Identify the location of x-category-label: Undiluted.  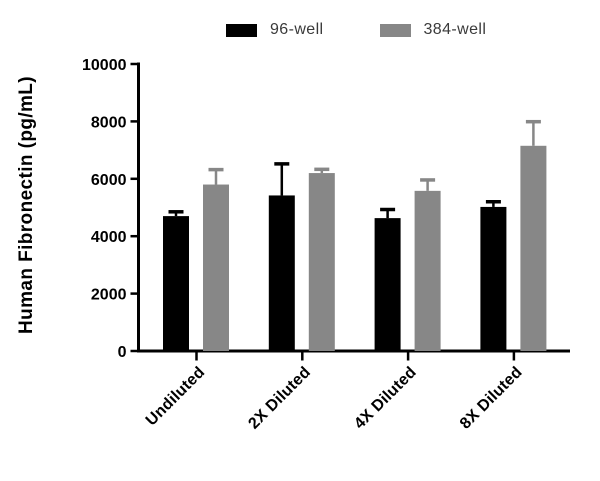
(175, 396).